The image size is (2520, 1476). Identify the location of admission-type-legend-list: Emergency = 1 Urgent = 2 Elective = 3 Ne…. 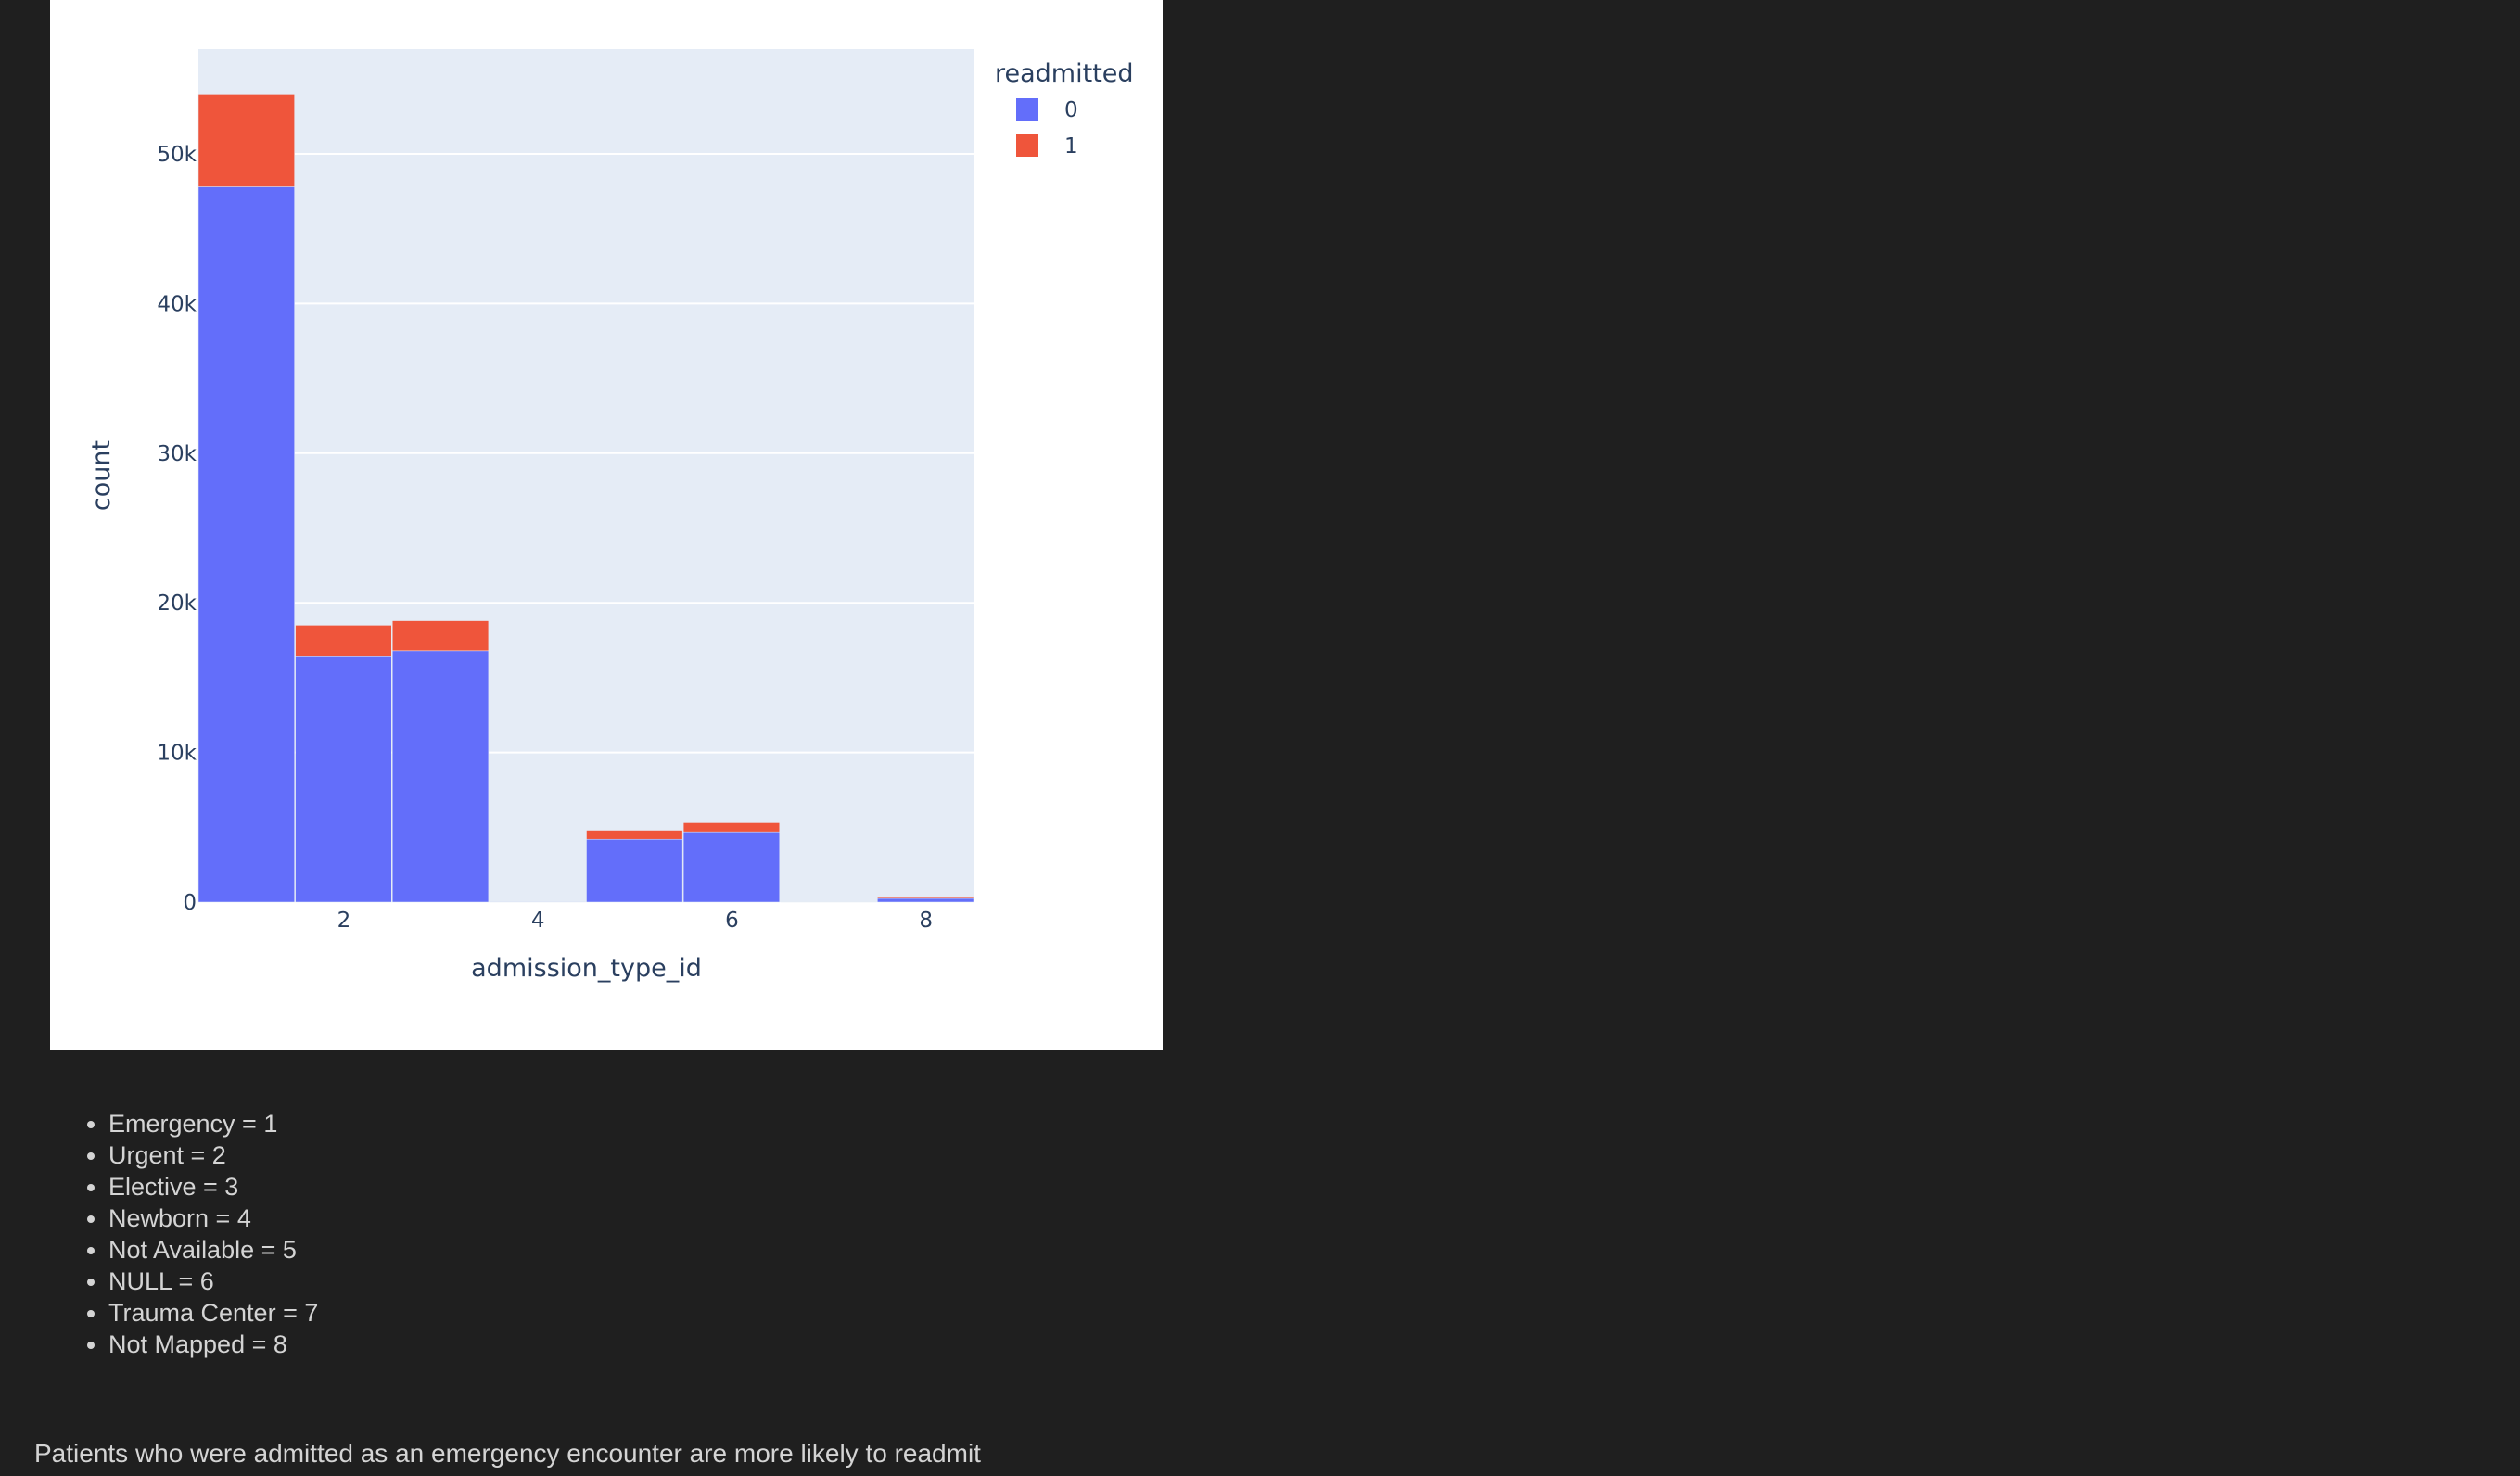
(556, 1234).